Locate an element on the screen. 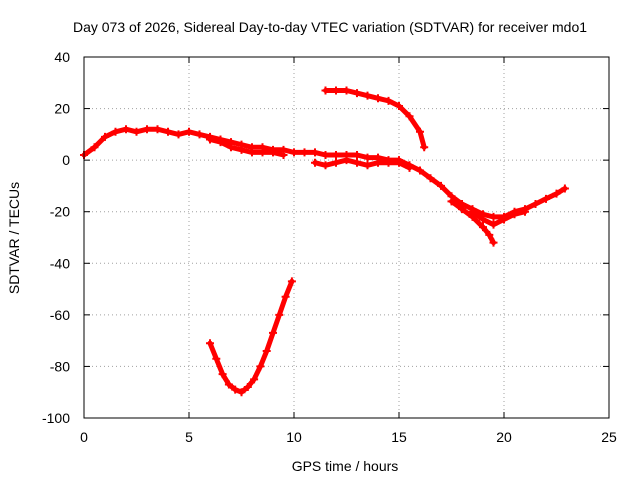 This screenshot has height=480, width=640. series-mid-dips is located at coordinates (362, 164).